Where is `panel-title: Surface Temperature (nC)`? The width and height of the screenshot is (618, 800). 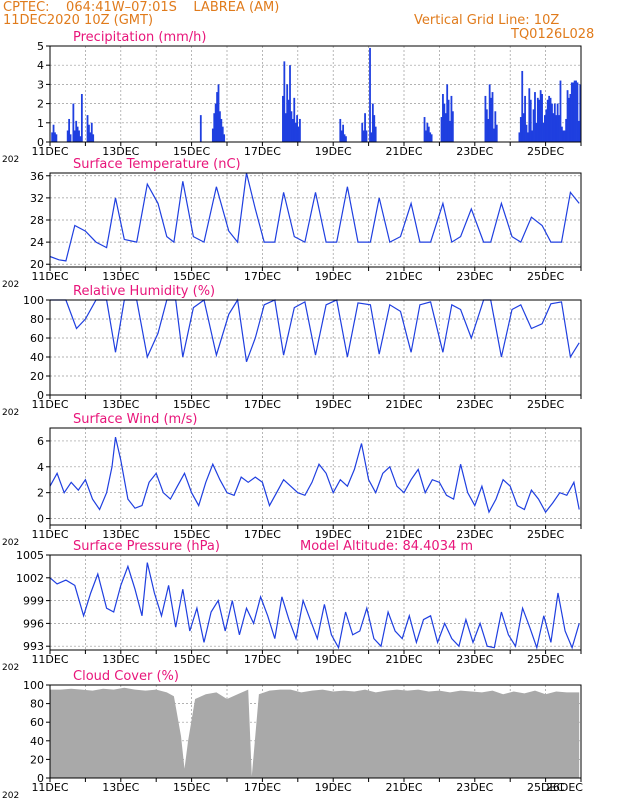
panel-title: Surface Temperature (nC) is located at coordinates (157, 164).